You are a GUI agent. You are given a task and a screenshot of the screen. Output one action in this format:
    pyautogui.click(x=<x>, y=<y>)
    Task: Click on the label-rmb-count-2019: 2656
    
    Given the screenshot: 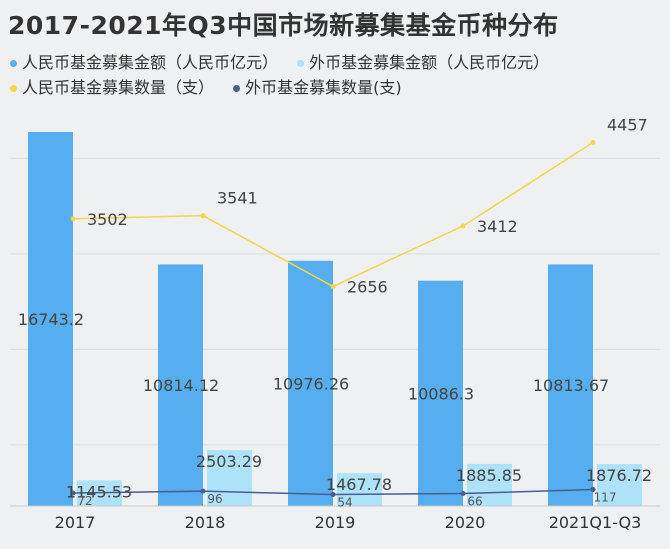 What is the action you would take?
    pyautogui.click(x=367, y=286)
    